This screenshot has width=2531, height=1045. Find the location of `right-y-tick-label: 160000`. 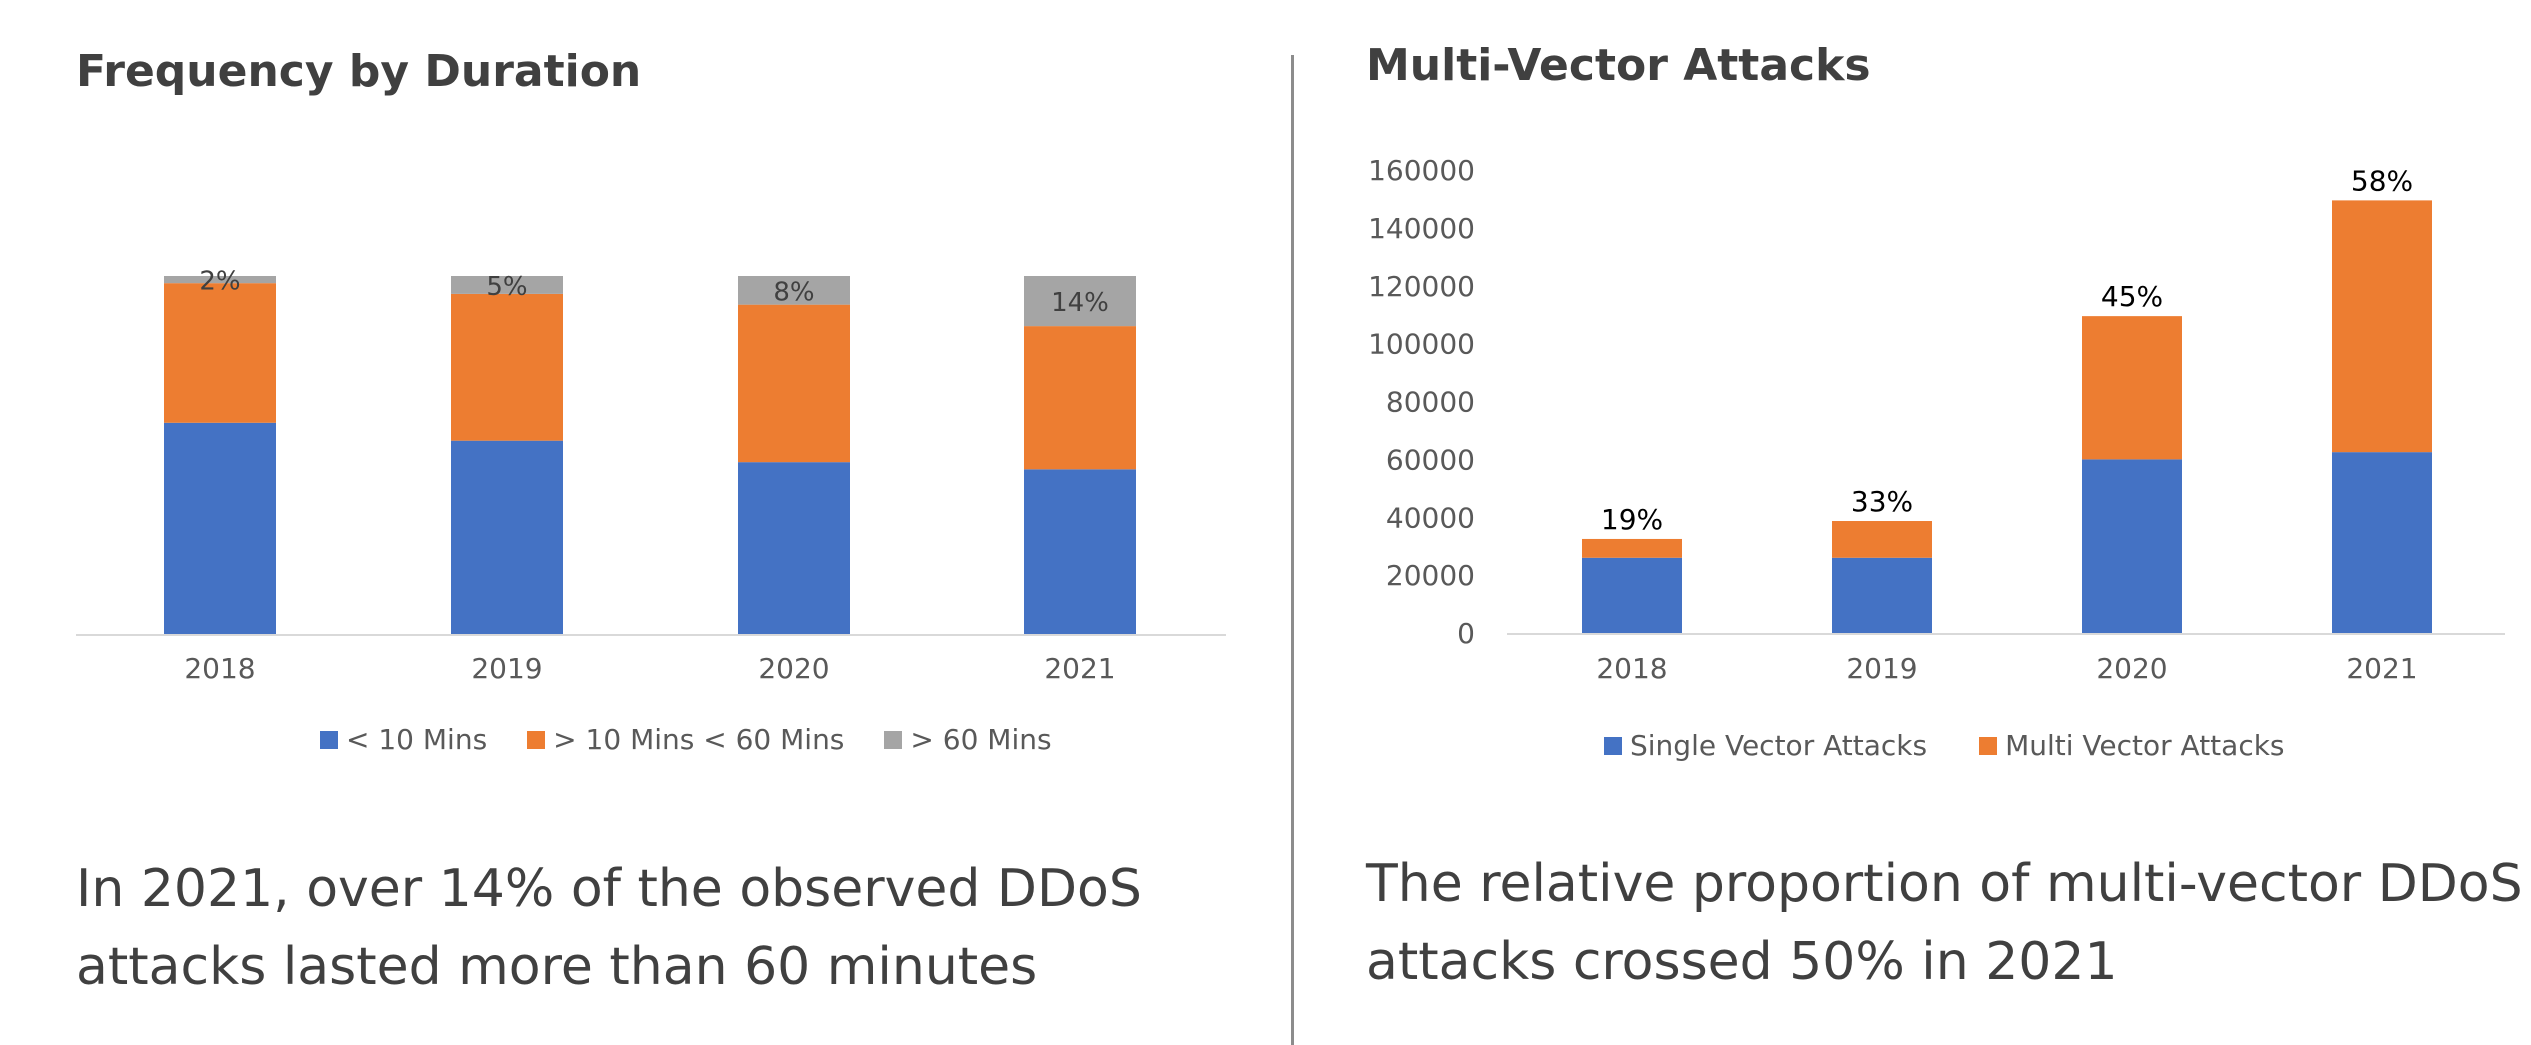

right-y-tick-label: 160000 is located at coordinates (1421, 170).